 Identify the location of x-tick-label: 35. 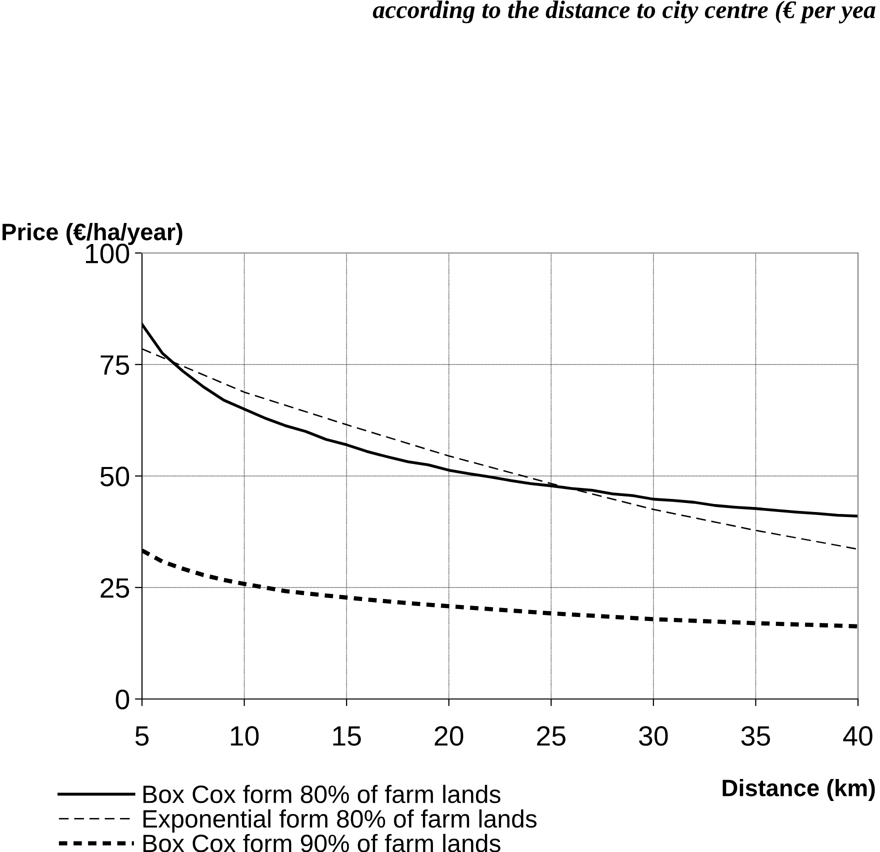
(755, 736).